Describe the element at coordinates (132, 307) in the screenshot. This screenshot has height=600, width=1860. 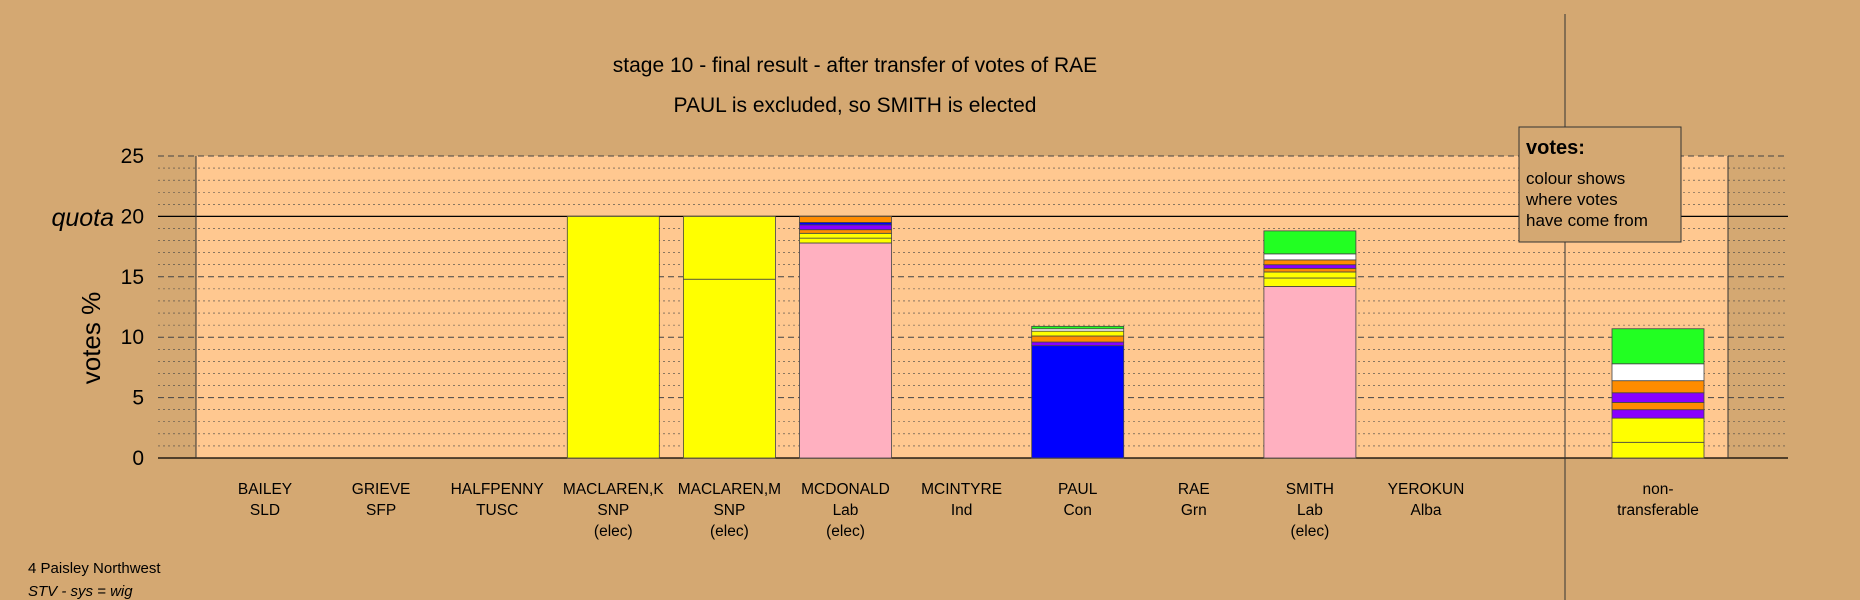
I see `y-tick-labels: 0 5 10 15 20 25` at that location.